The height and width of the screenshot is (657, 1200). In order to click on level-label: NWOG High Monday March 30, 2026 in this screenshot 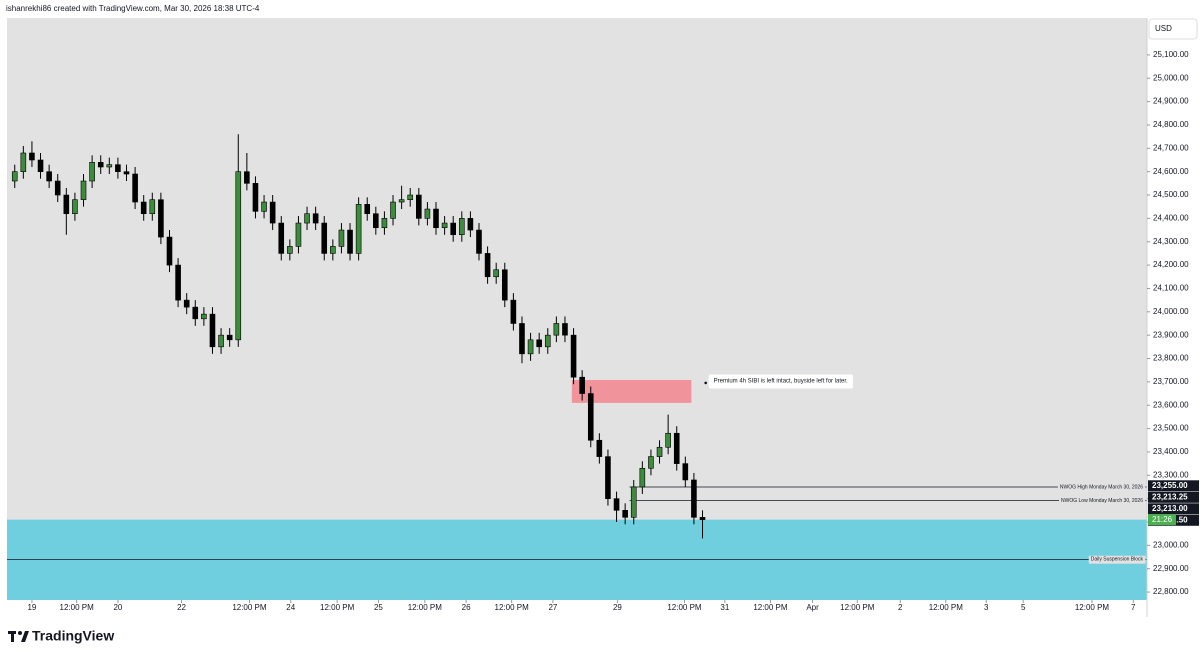, I will do `click(1101, 487)`.